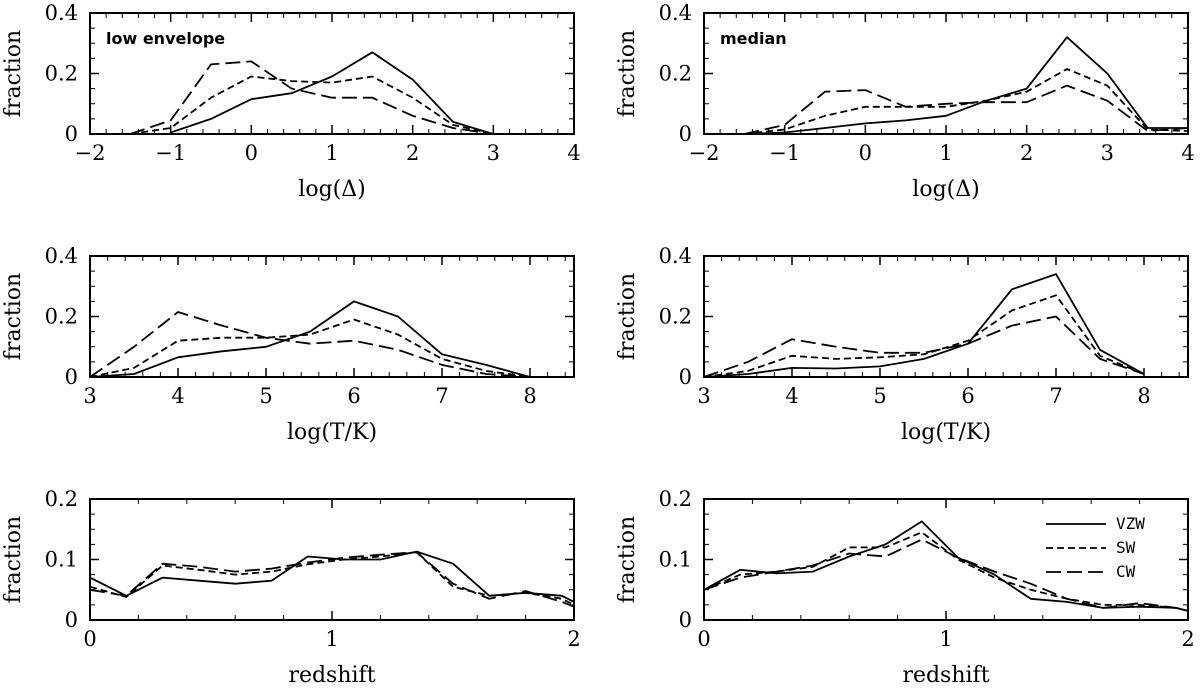 The image size is (1200, 690). Describe the element at coordinates (1095, 547) in the screenshot. I see `legend: VZW SW CW` at that location.